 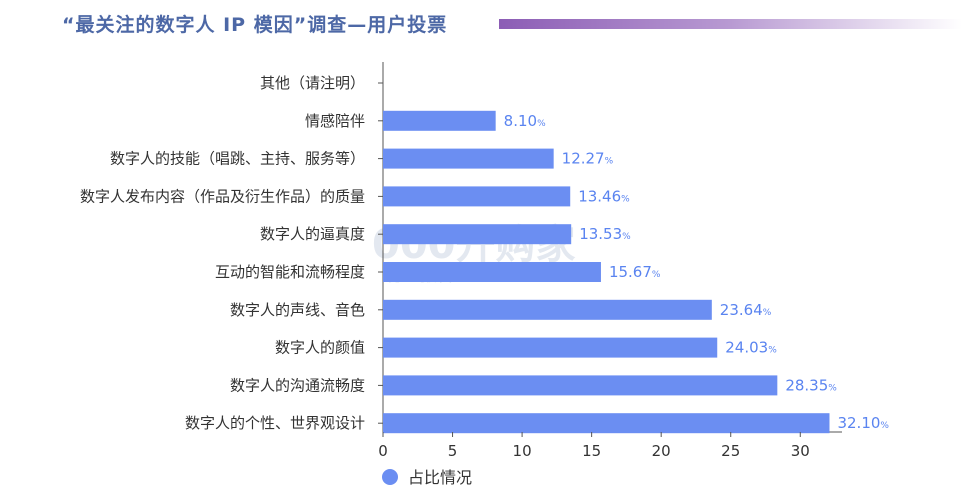 I want to click on category-label: 数字人的颜值, so click(x=320, y=348).